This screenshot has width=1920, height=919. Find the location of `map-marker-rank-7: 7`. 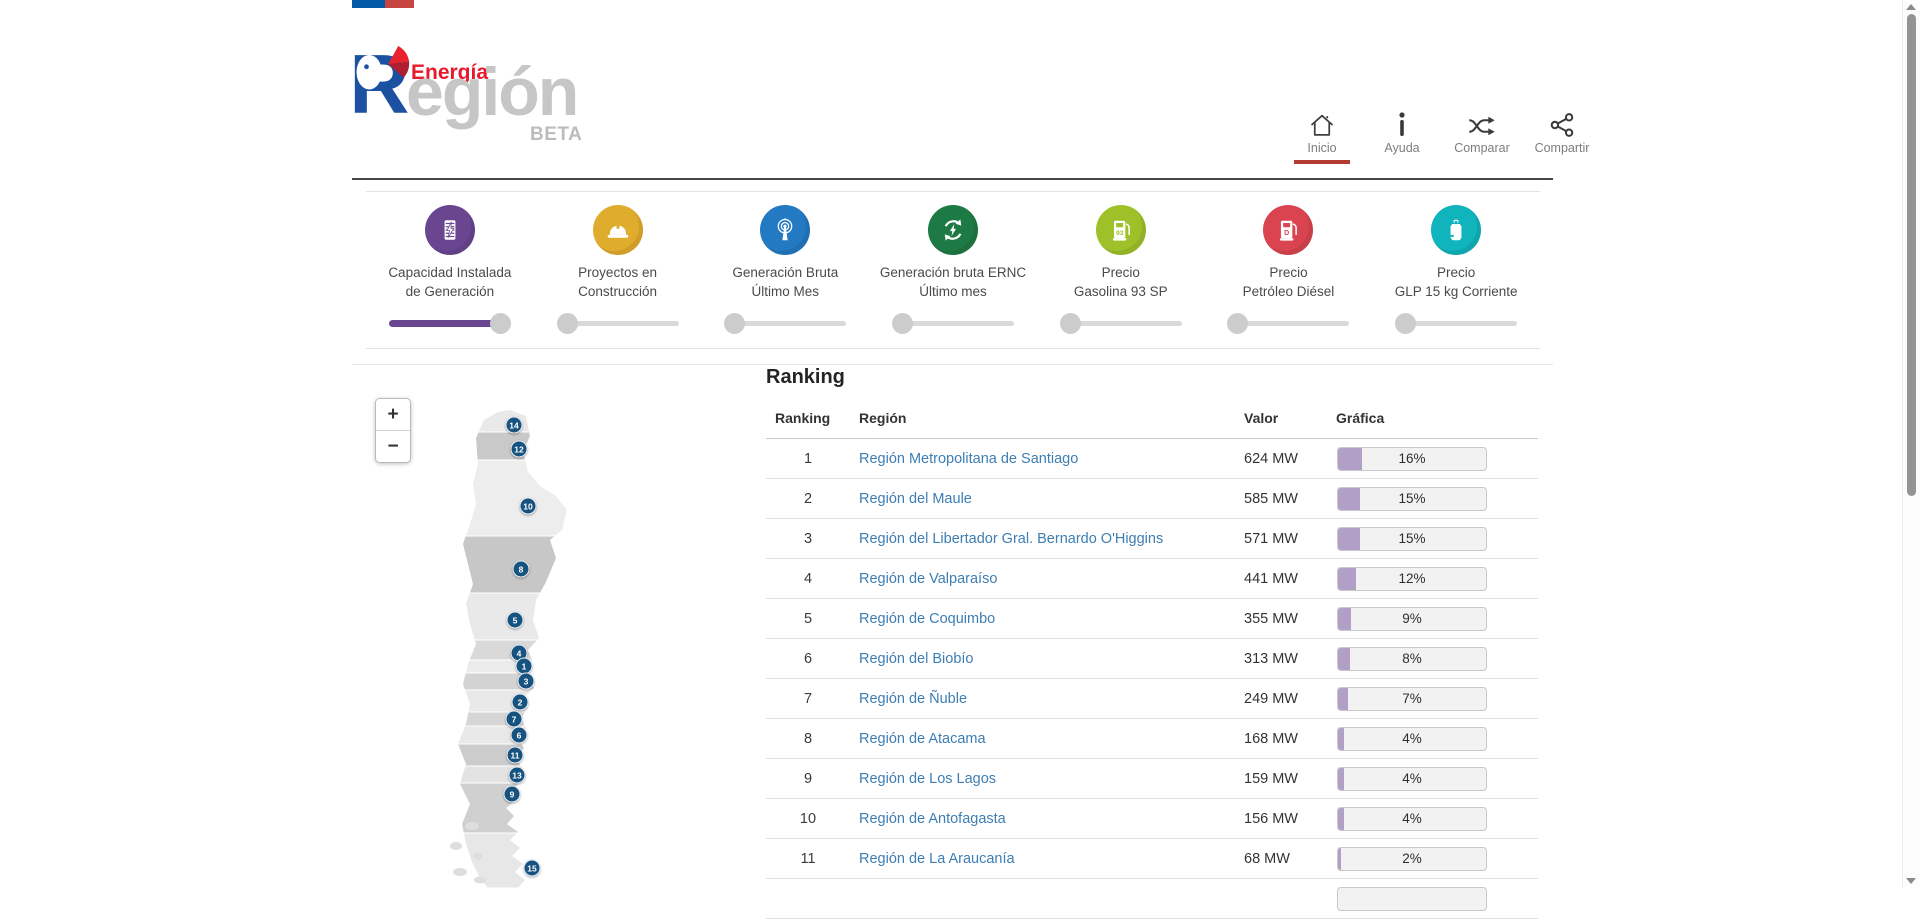

map-marker-rank-7: 7 is located at coordinates (514, 719).